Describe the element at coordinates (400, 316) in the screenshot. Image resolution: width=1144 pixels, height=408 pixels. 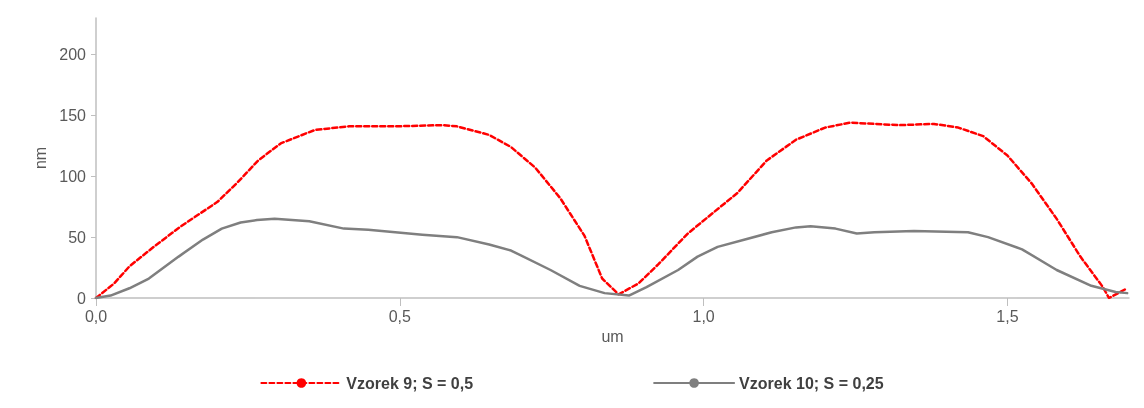
I see `x-tick-label: 0,5` at that location.